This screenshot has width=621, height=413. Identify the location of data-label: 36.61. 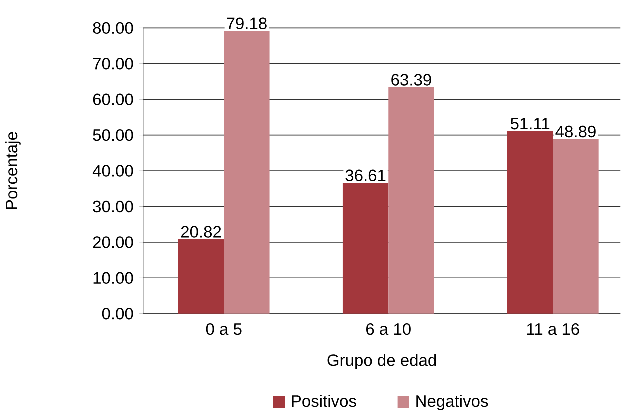
(366, 176).